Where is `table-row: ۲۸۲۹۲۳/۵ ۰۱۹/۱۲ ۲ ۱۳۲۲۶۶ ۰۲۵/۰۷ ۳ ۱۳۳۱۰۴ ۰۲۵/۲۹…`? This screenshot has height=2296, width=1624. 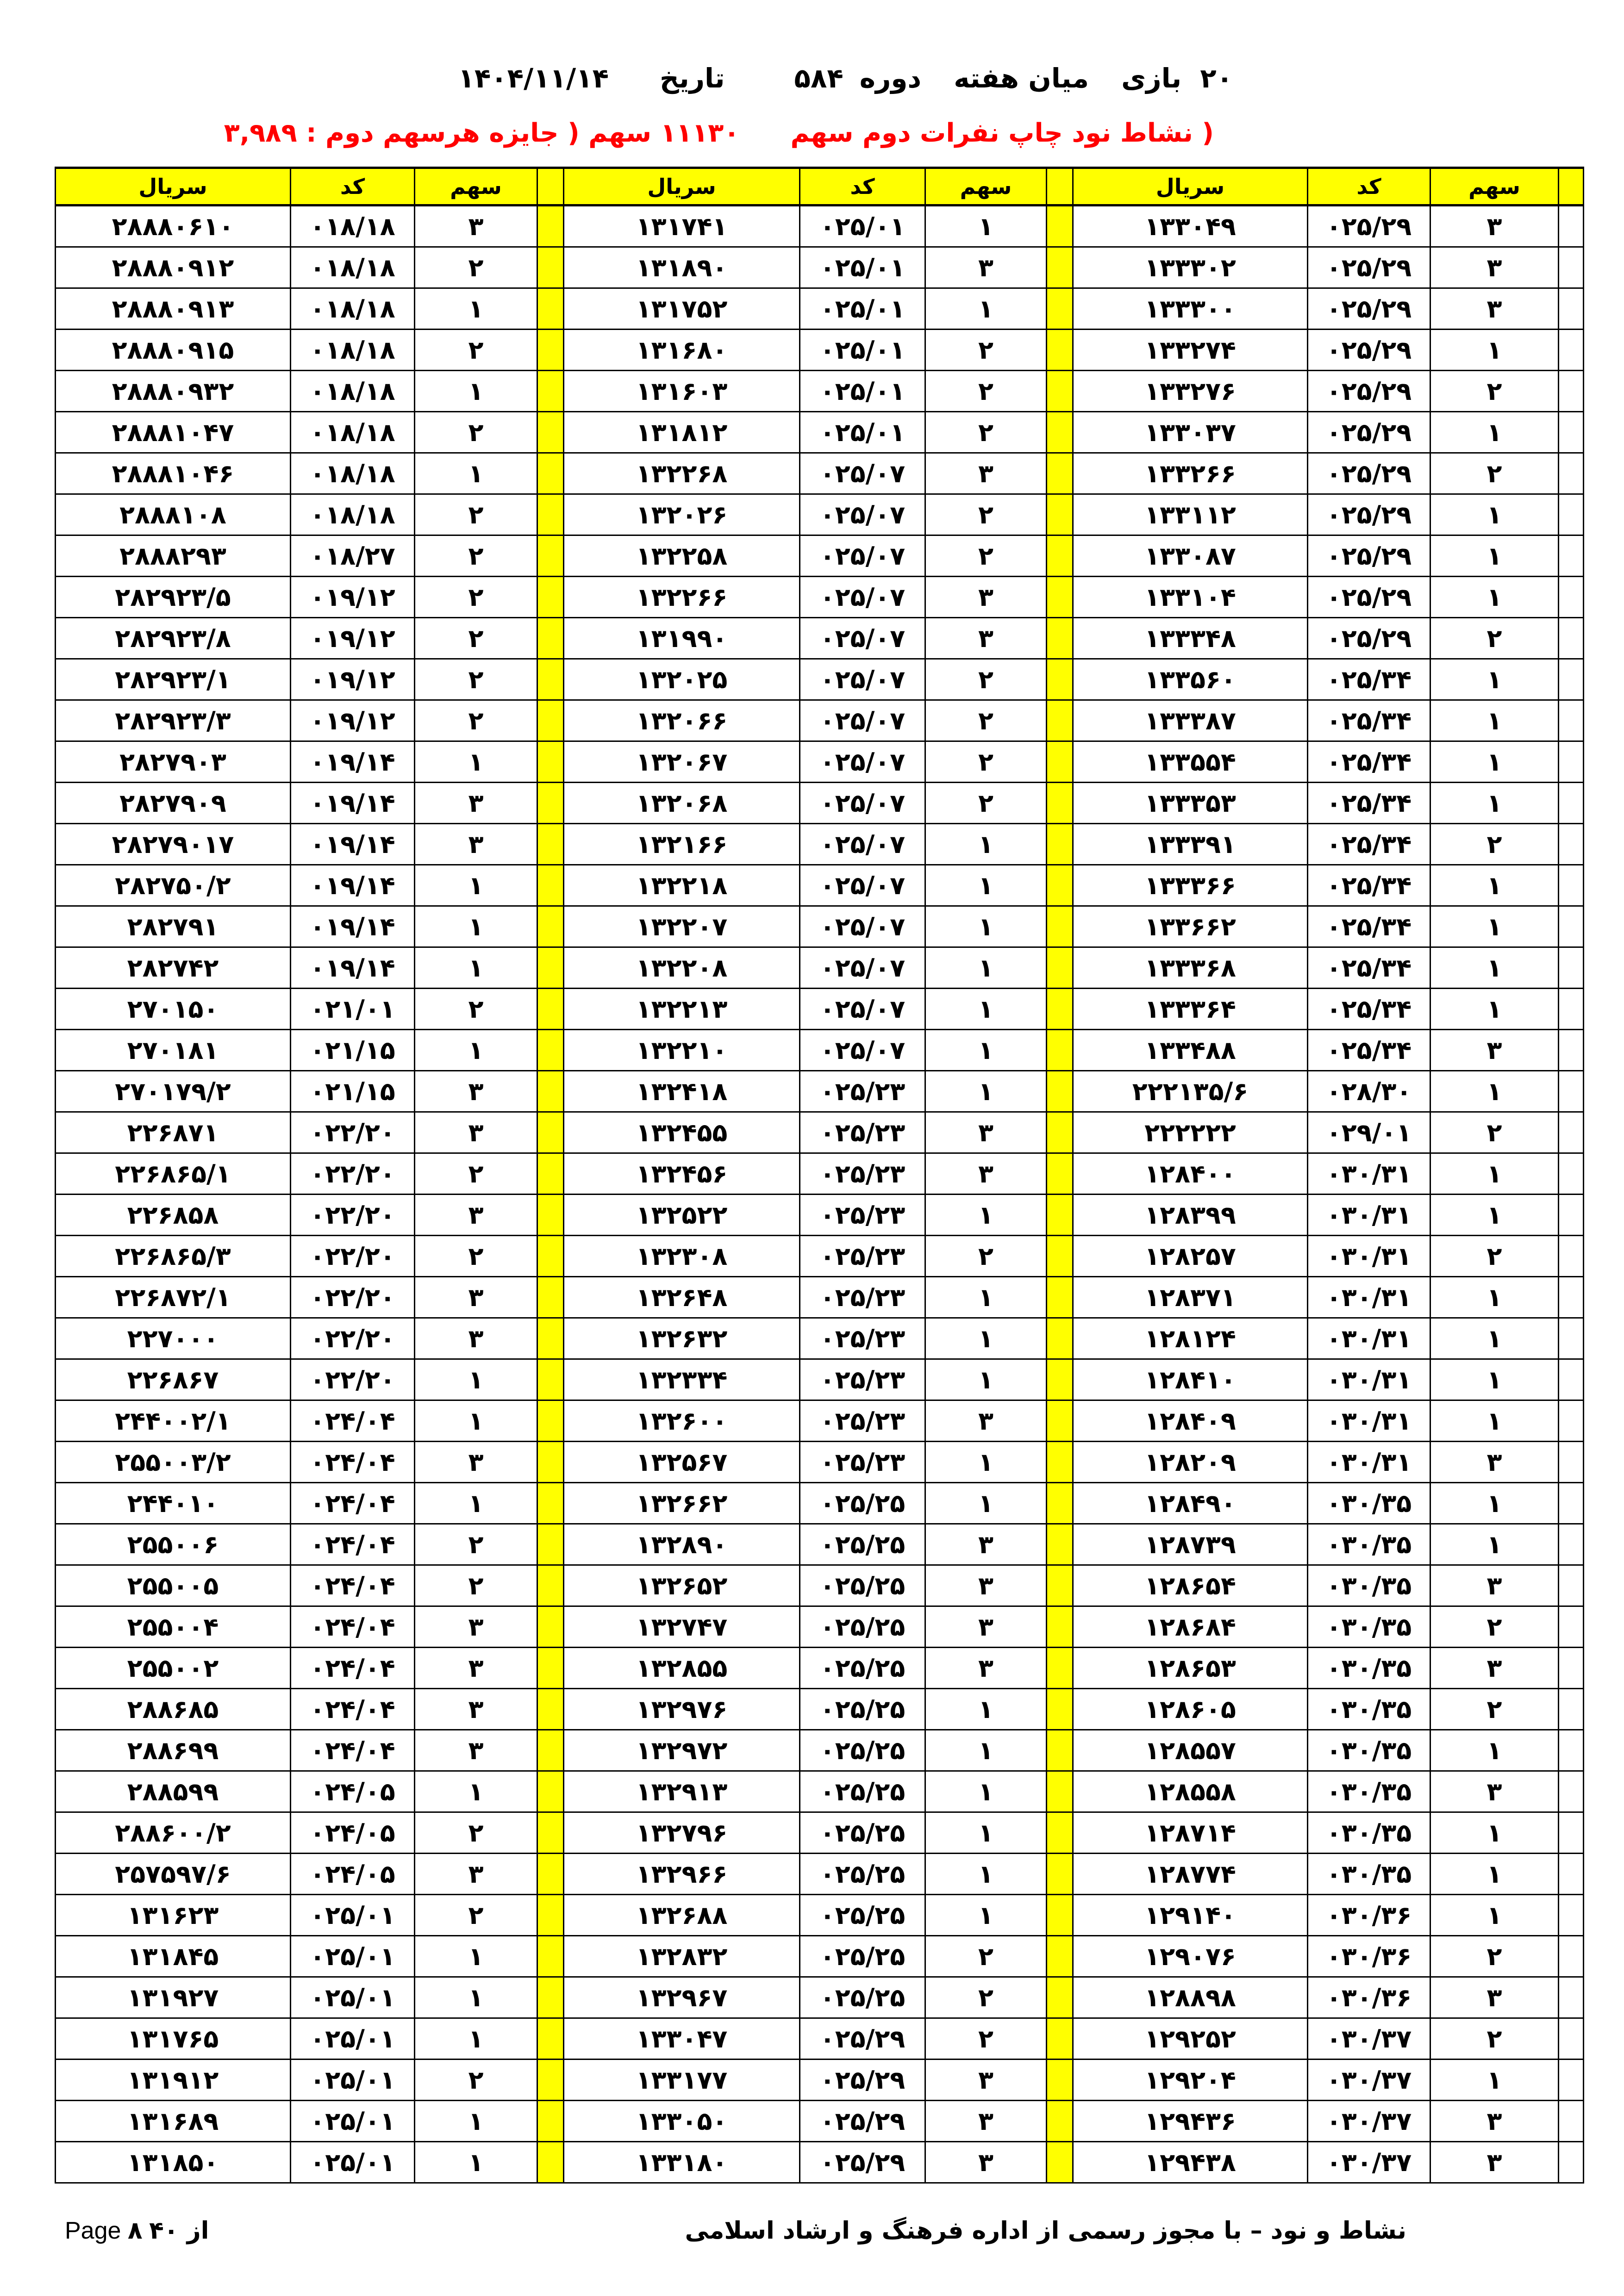 table-row: ۲۸۲۹۲۳/۵ ۰۱۹/۱۲ ۲ ۱۳۲۲۶۶ ۰۲۵/۰۷ ۳ ۱۳۳۱۰۴ ۰۲۵/۲۹… is located at coordinates (819, 597).